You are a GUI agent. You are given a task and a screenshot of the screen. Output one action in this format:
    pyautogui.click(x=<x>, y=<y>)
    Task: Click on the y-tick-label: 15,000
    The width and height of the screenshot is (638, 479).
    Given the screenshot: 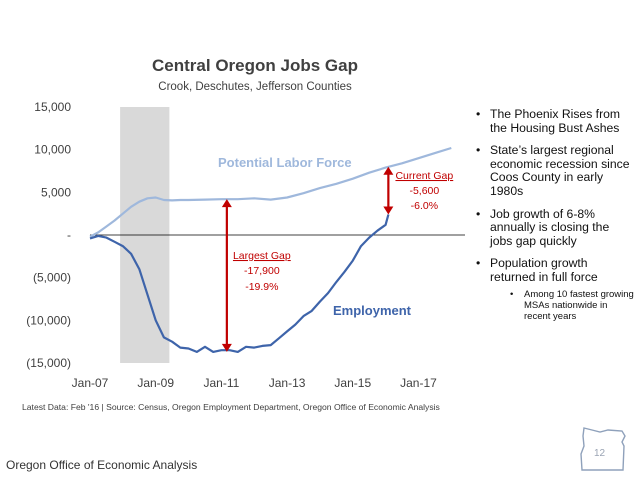 What is the action you would take?
    pyautogui.click(x=52, y=107)
    